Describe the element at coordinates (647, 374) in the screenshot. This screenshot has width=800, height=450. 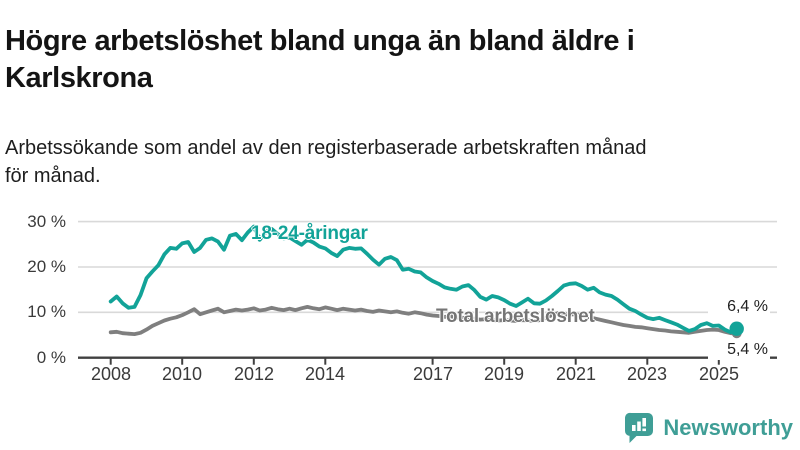
I see `x-tick-label: 2023` at that location.